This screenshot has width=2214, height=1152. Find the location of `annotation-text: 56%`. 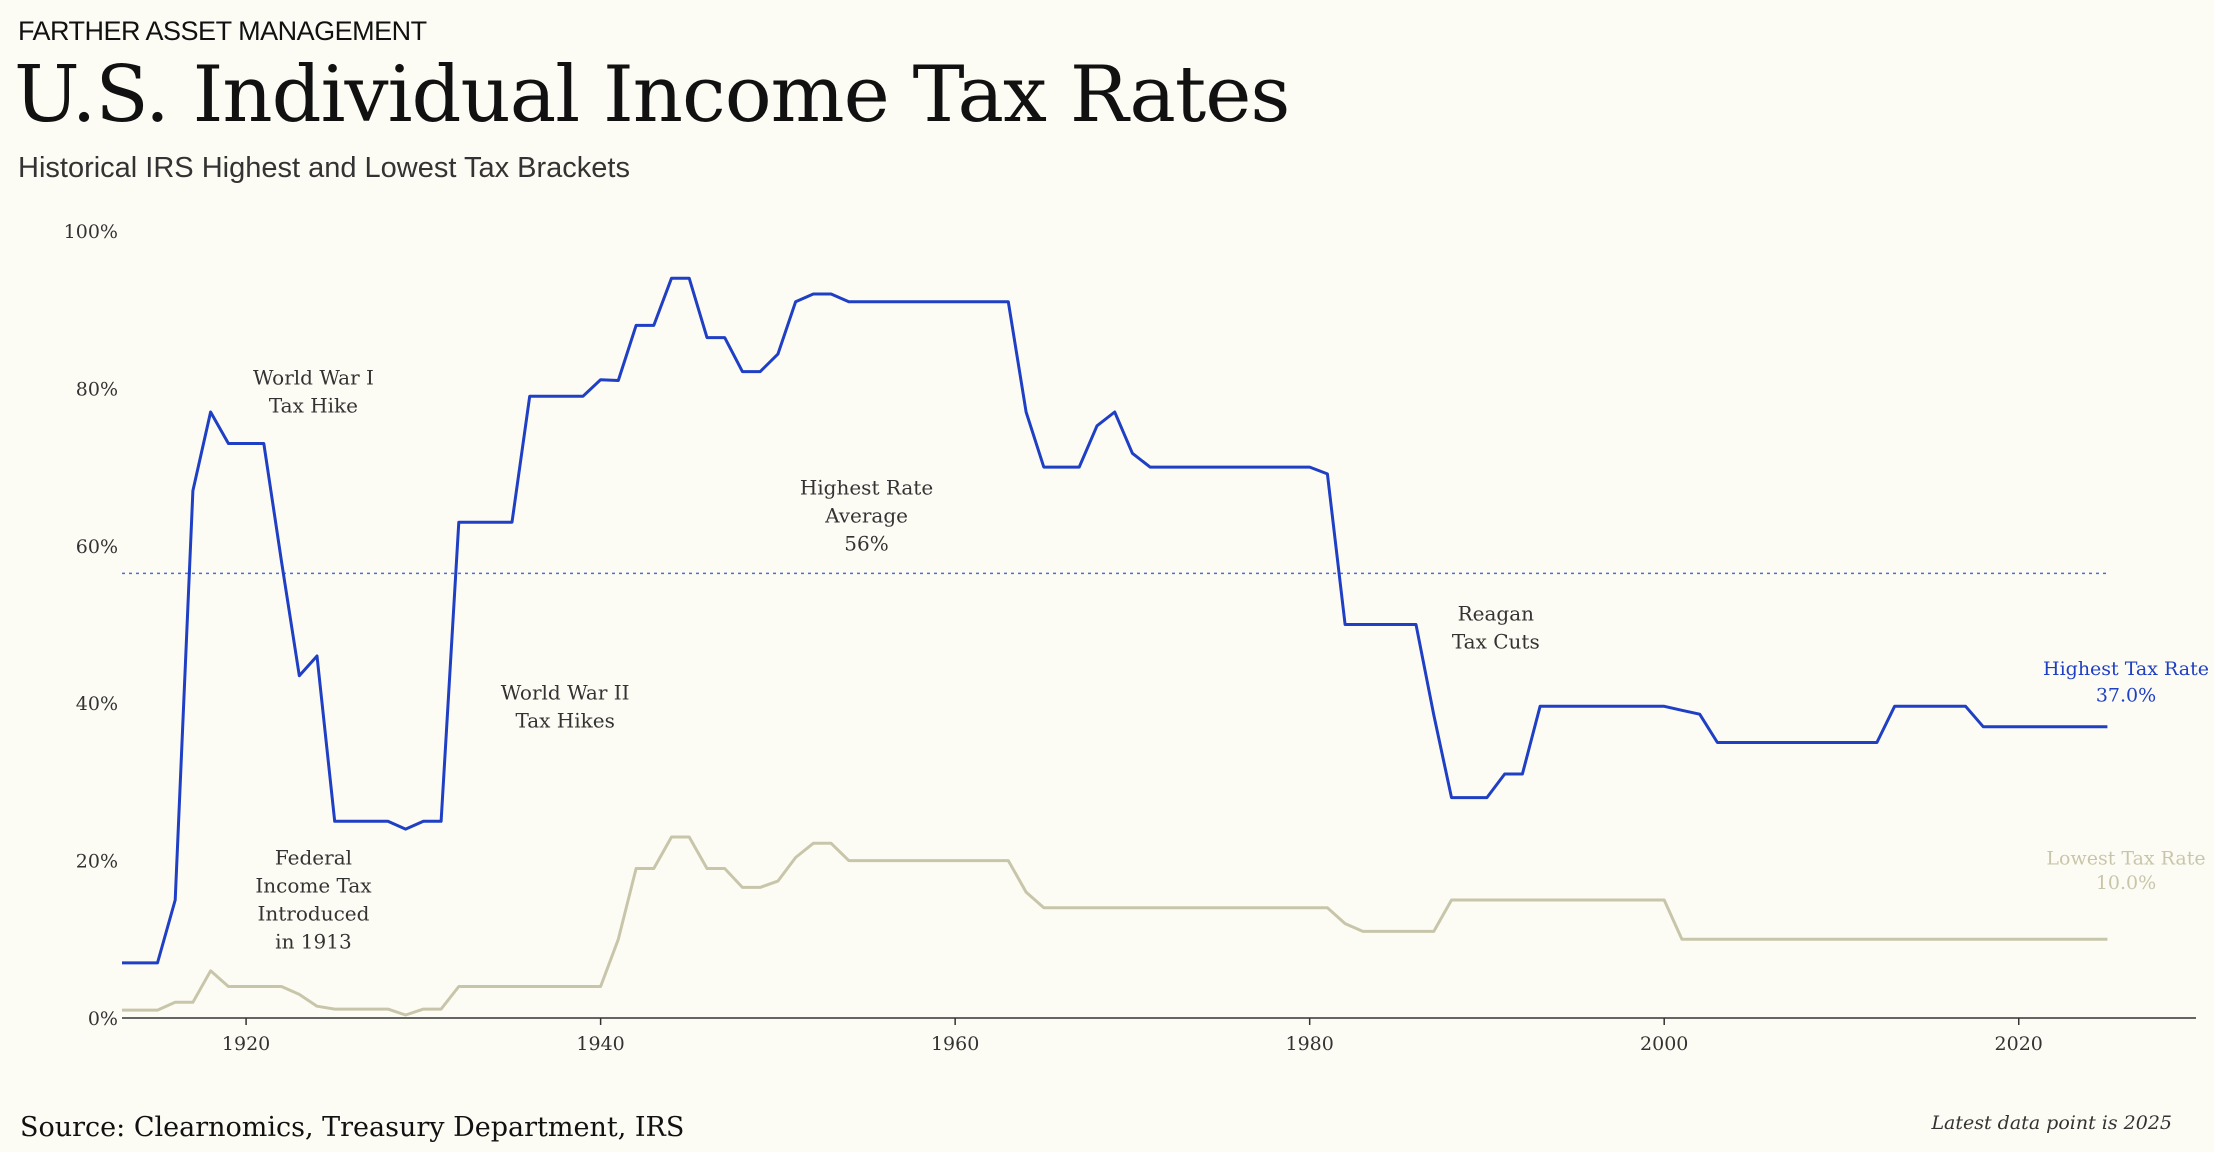

annotation-text: 56% is located at coordinates (866, 544).